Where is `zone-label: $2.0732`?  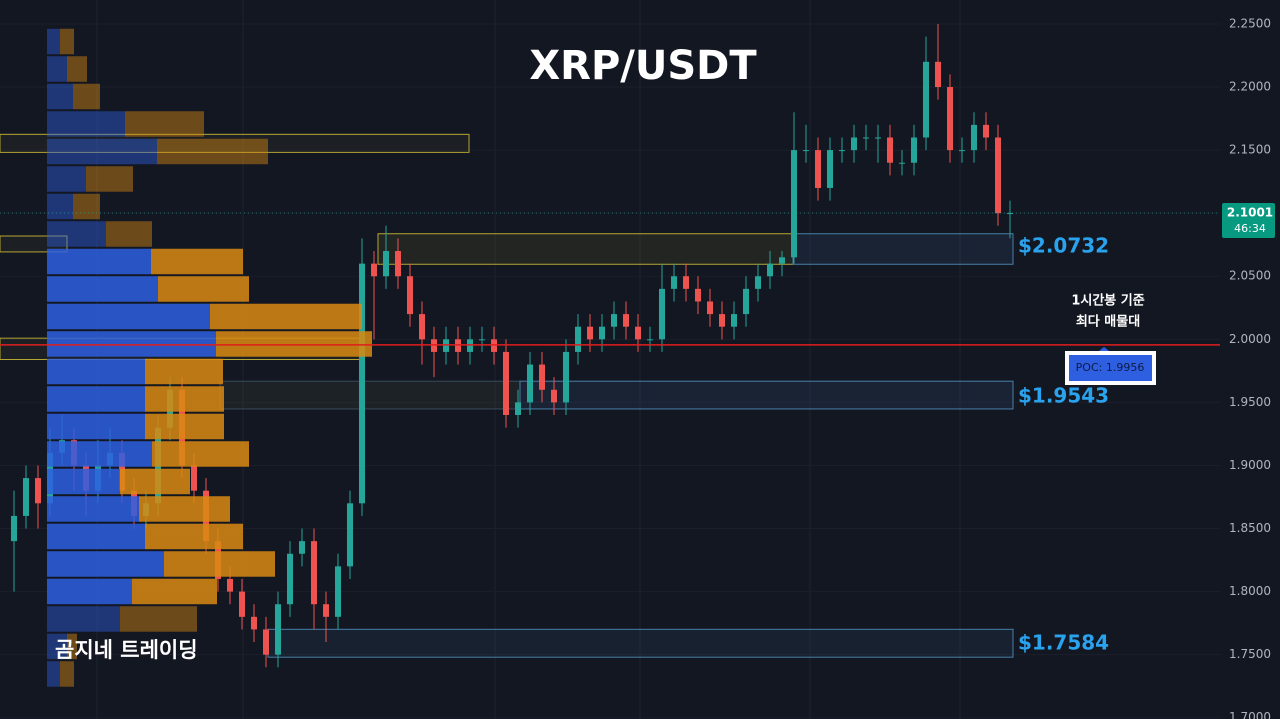
zone-label: $2.0732 is located at coordinates (1063, 245).